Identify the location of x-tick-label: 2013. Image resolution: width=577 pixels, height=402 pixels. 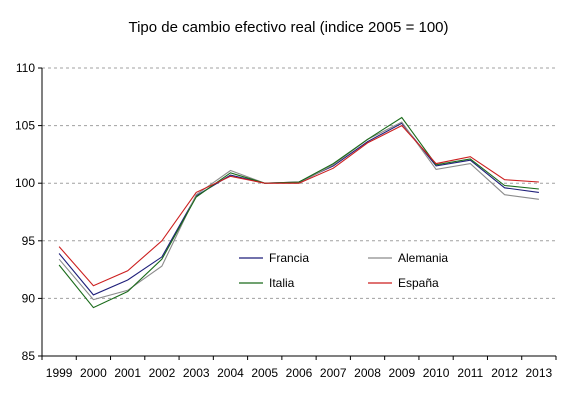
(539, 373).